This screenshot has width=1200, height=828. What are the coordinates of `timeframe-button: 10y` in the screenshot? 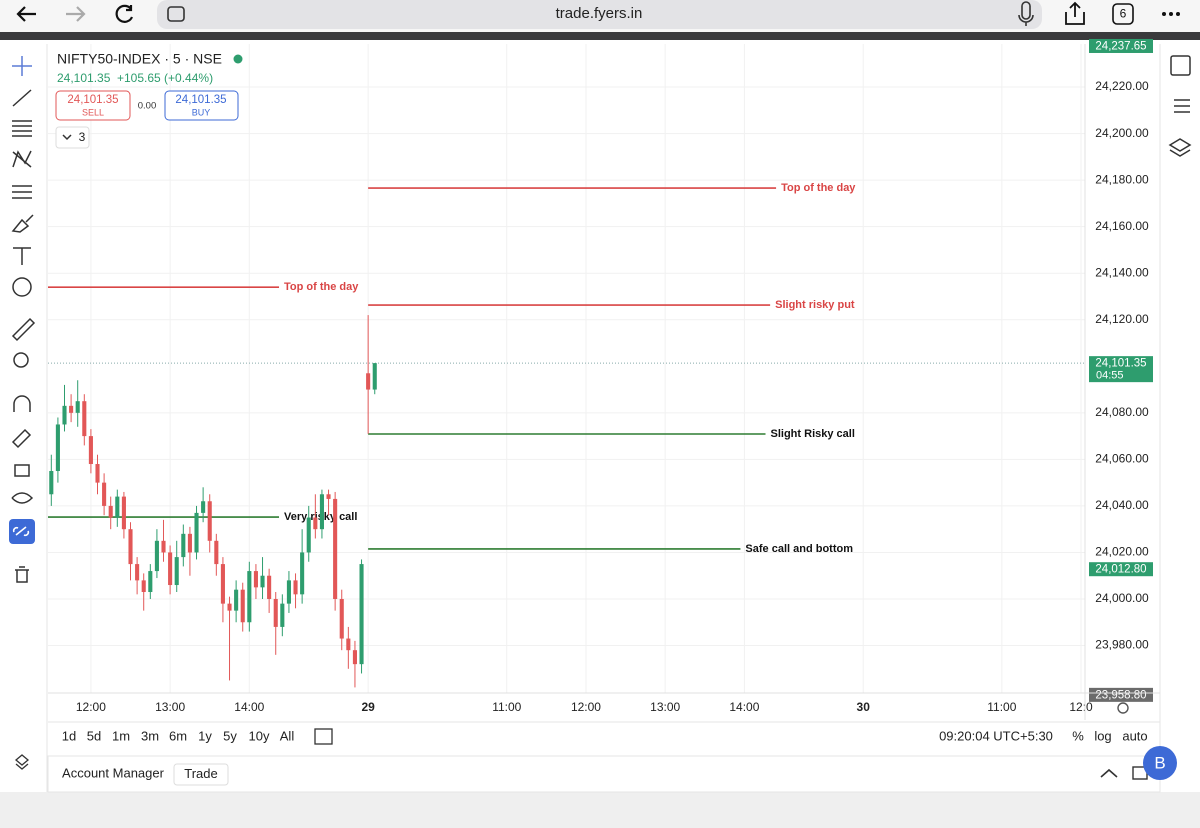 It's located at (259, 735).